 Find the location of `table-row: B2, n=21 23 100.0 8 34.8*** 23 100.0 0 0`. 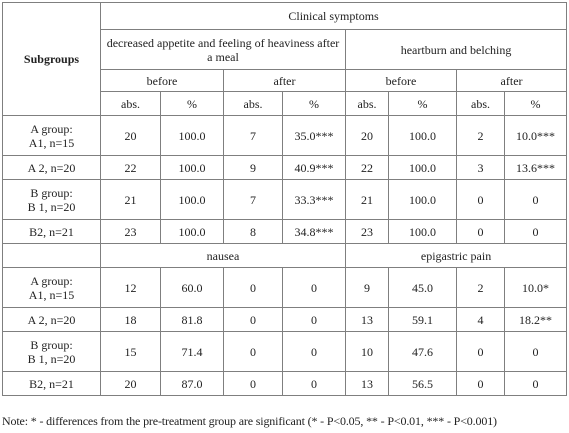

table-row: B2, n=21 23 100.0 8 34.8*** 23 100.0 0 0 is located at coordinates (285, 231).